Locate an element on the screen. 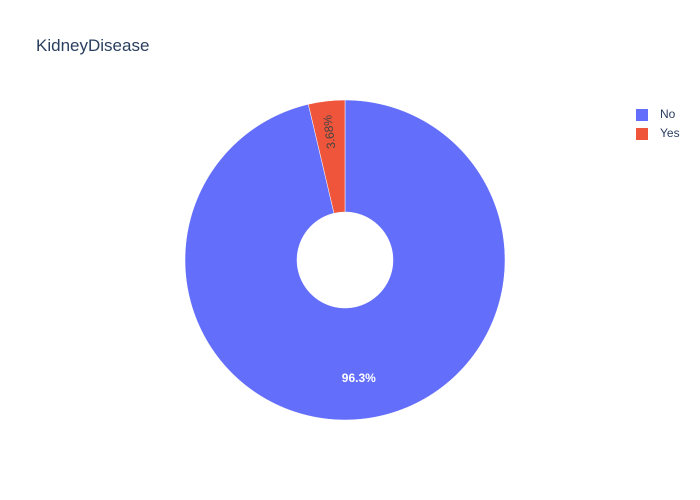 This screenshot has width=700, height=500. slice-label-yes: 3.68% is located at coordinates (329, 132).